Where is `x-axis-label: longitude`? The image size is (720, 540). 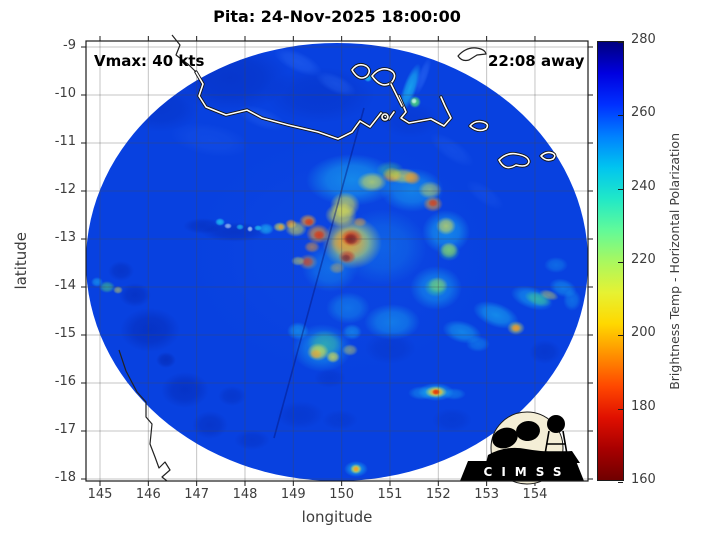
x-axis-label: longitude is located at coordinates (337, 517).